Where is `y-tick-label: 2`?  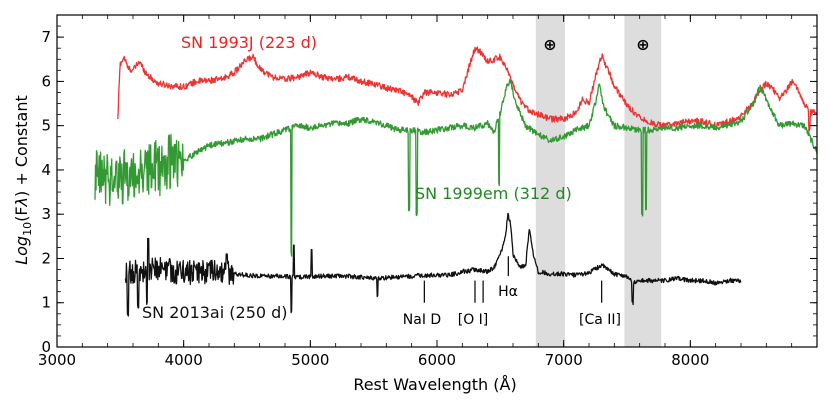
y-tick-label: 2 is located at coordinates (46, 258).